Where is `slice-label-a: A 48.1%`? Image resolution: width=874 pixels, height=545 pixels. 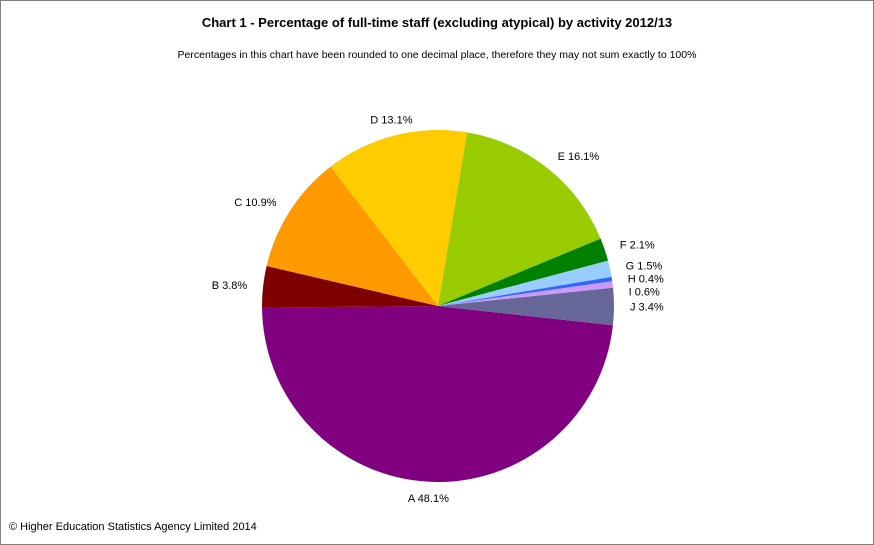 slice-label-a: A 48.1% is located at coordinates (428, 499).